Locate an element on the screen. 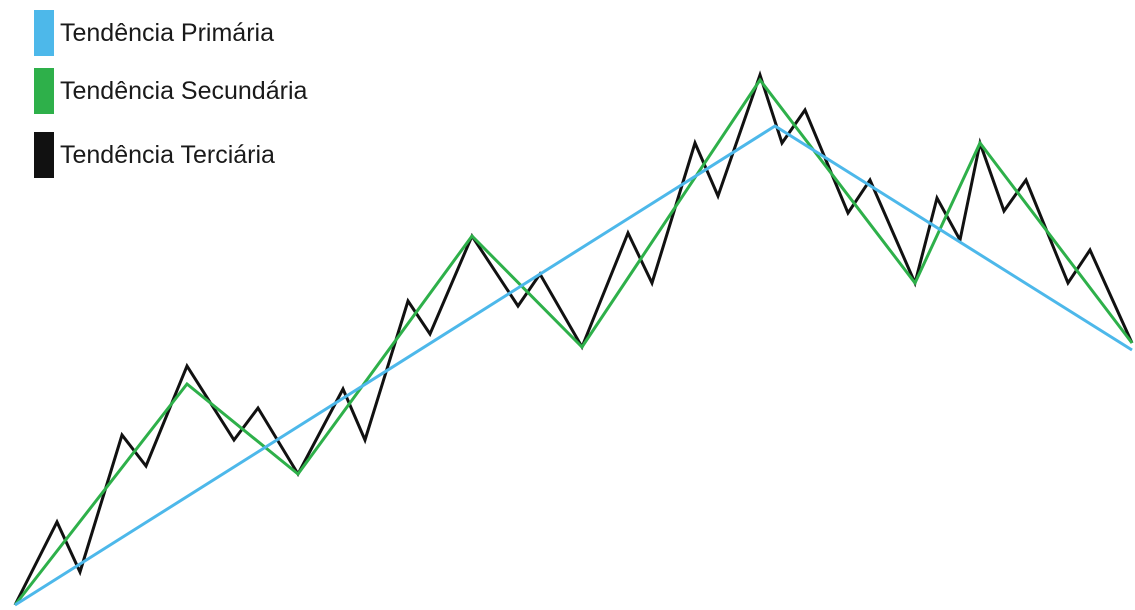 This screenshot has width=1135, height=610. legend-item-primary: Tendência Primária is located at coordinates (154, 33).